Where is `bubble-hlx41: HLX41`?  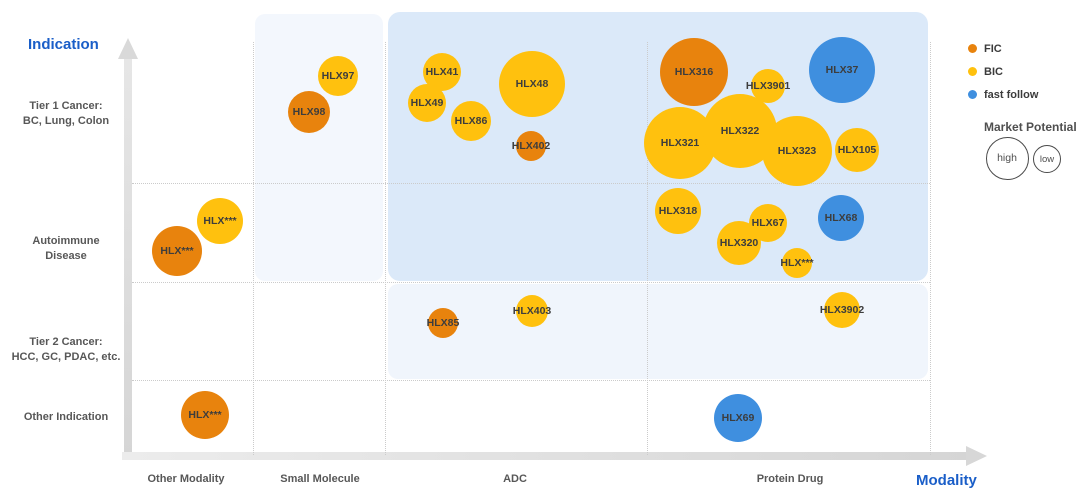 bubble-hlx41: HLX41 is located at coordinates (442, 72).